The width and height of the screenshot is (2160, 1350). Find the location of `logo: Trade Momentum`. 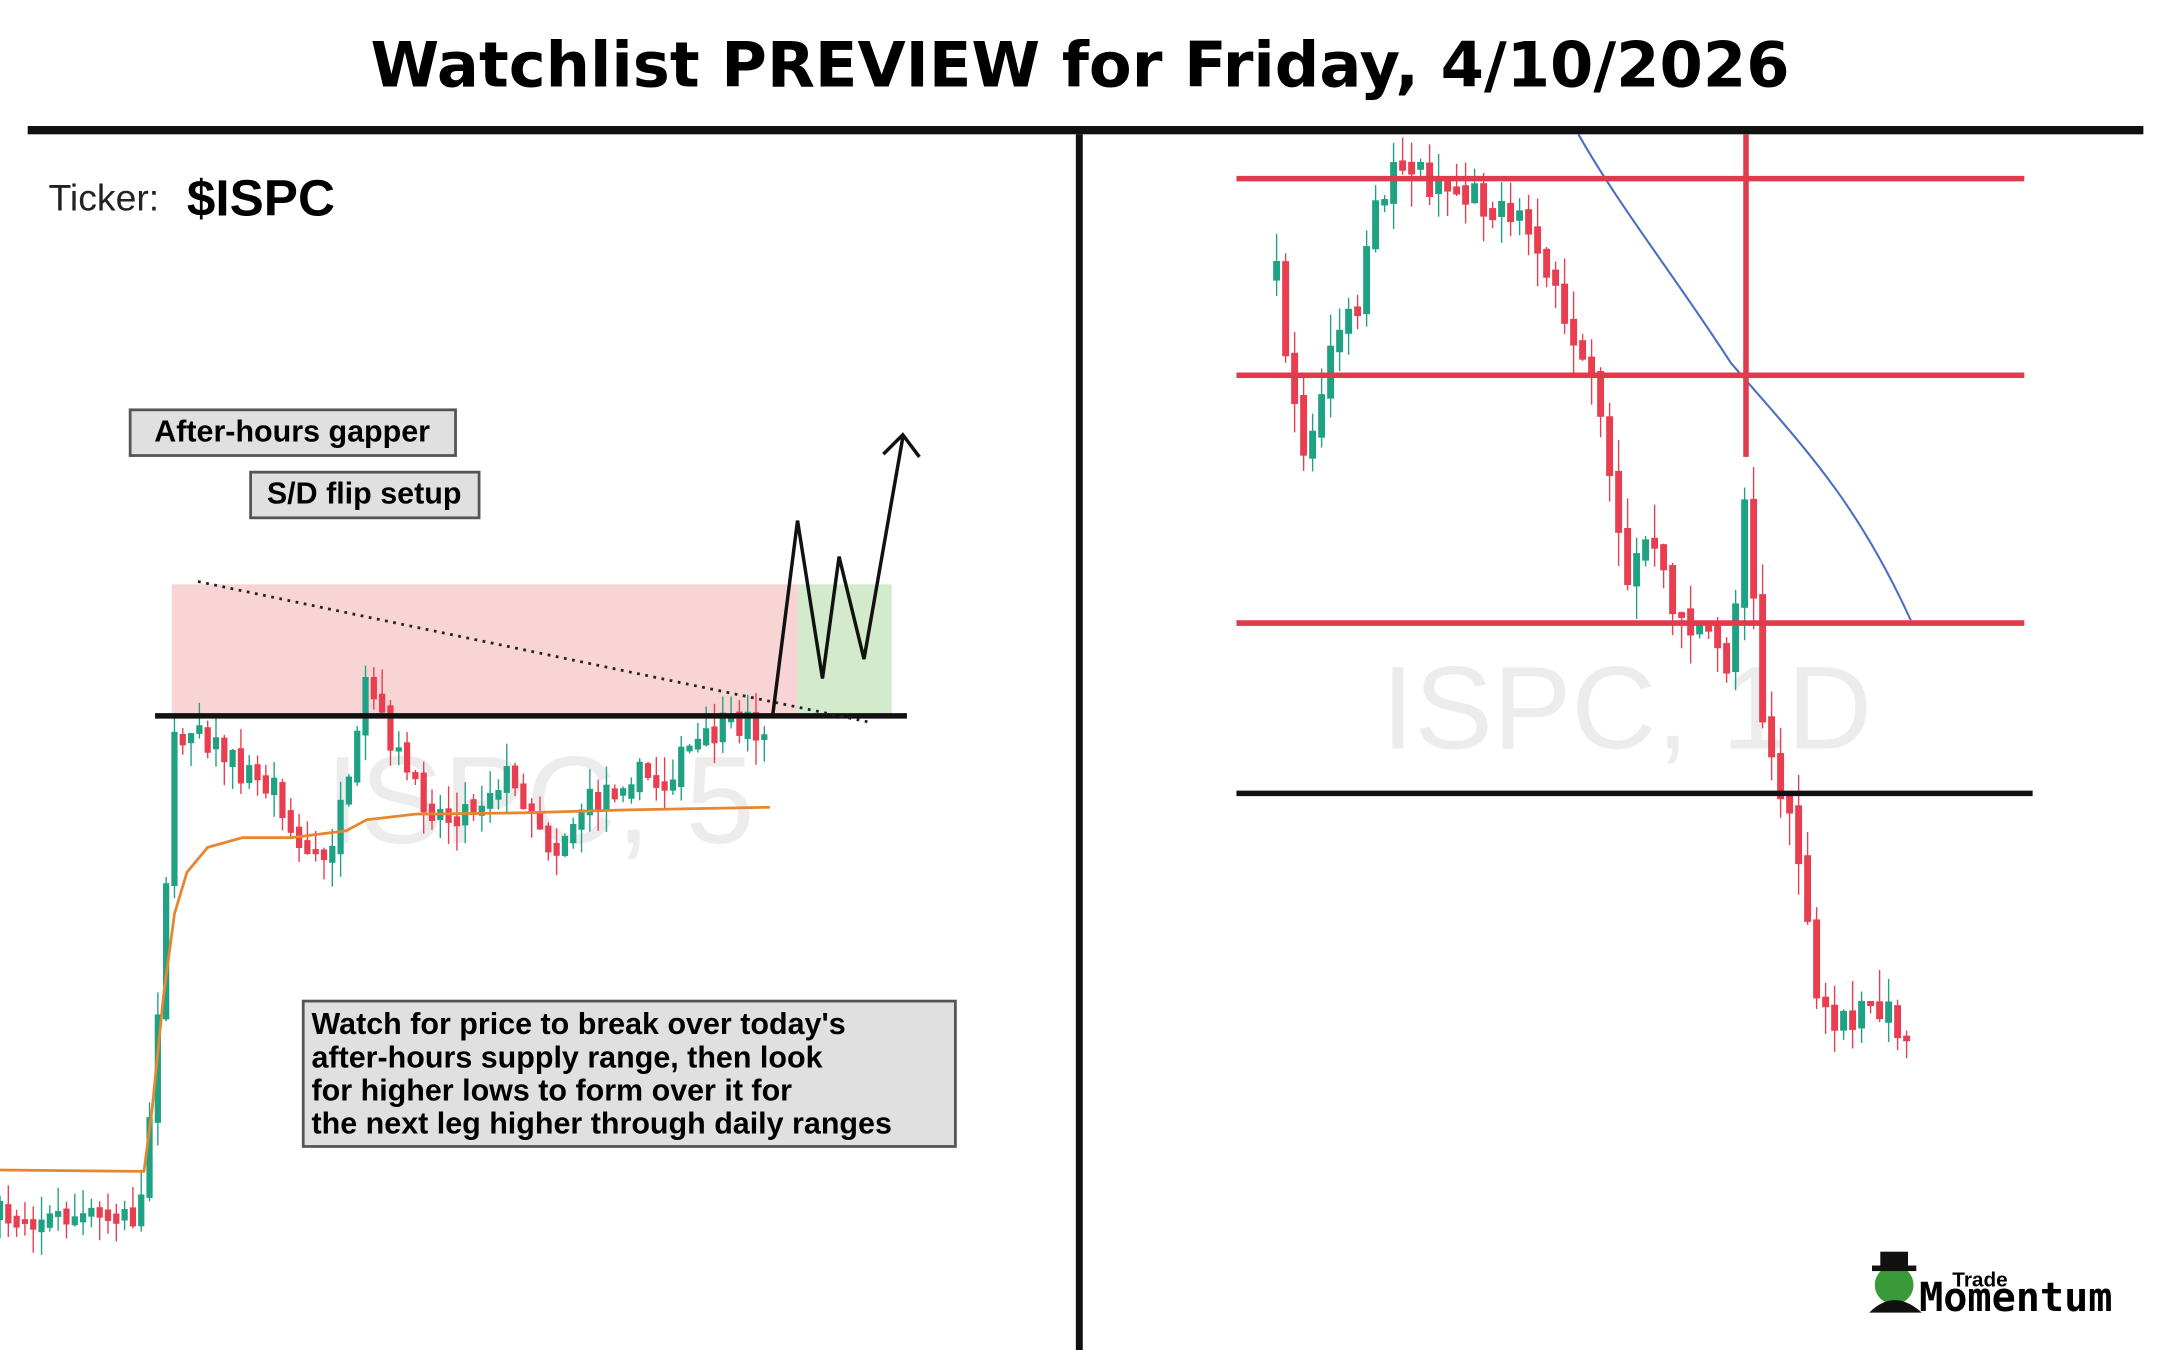

logo: Trade Momentum is located at coordinates (1990, 1286).